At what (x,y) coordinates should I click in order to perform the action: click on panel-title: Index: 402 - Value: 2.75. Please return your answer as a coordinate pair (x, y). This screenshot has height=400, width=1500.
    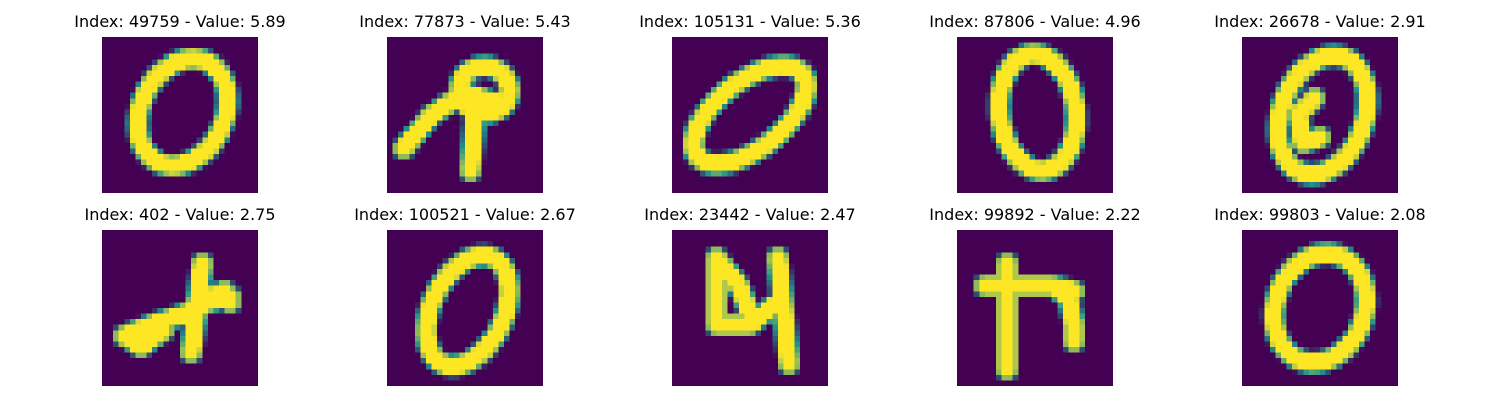
    Looking at the image, I should click on (180, 214).